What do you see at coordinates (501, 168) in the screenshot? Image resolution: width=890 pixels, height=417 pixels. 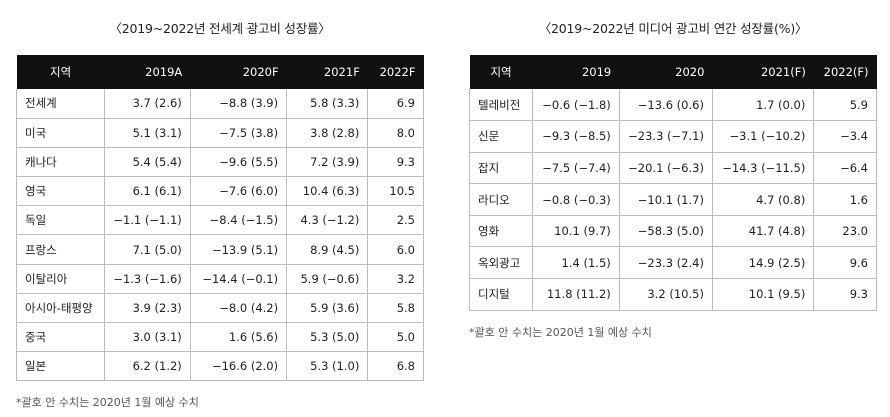 I see `row-label-cell: 잡지` at bounding box center [501, 168].